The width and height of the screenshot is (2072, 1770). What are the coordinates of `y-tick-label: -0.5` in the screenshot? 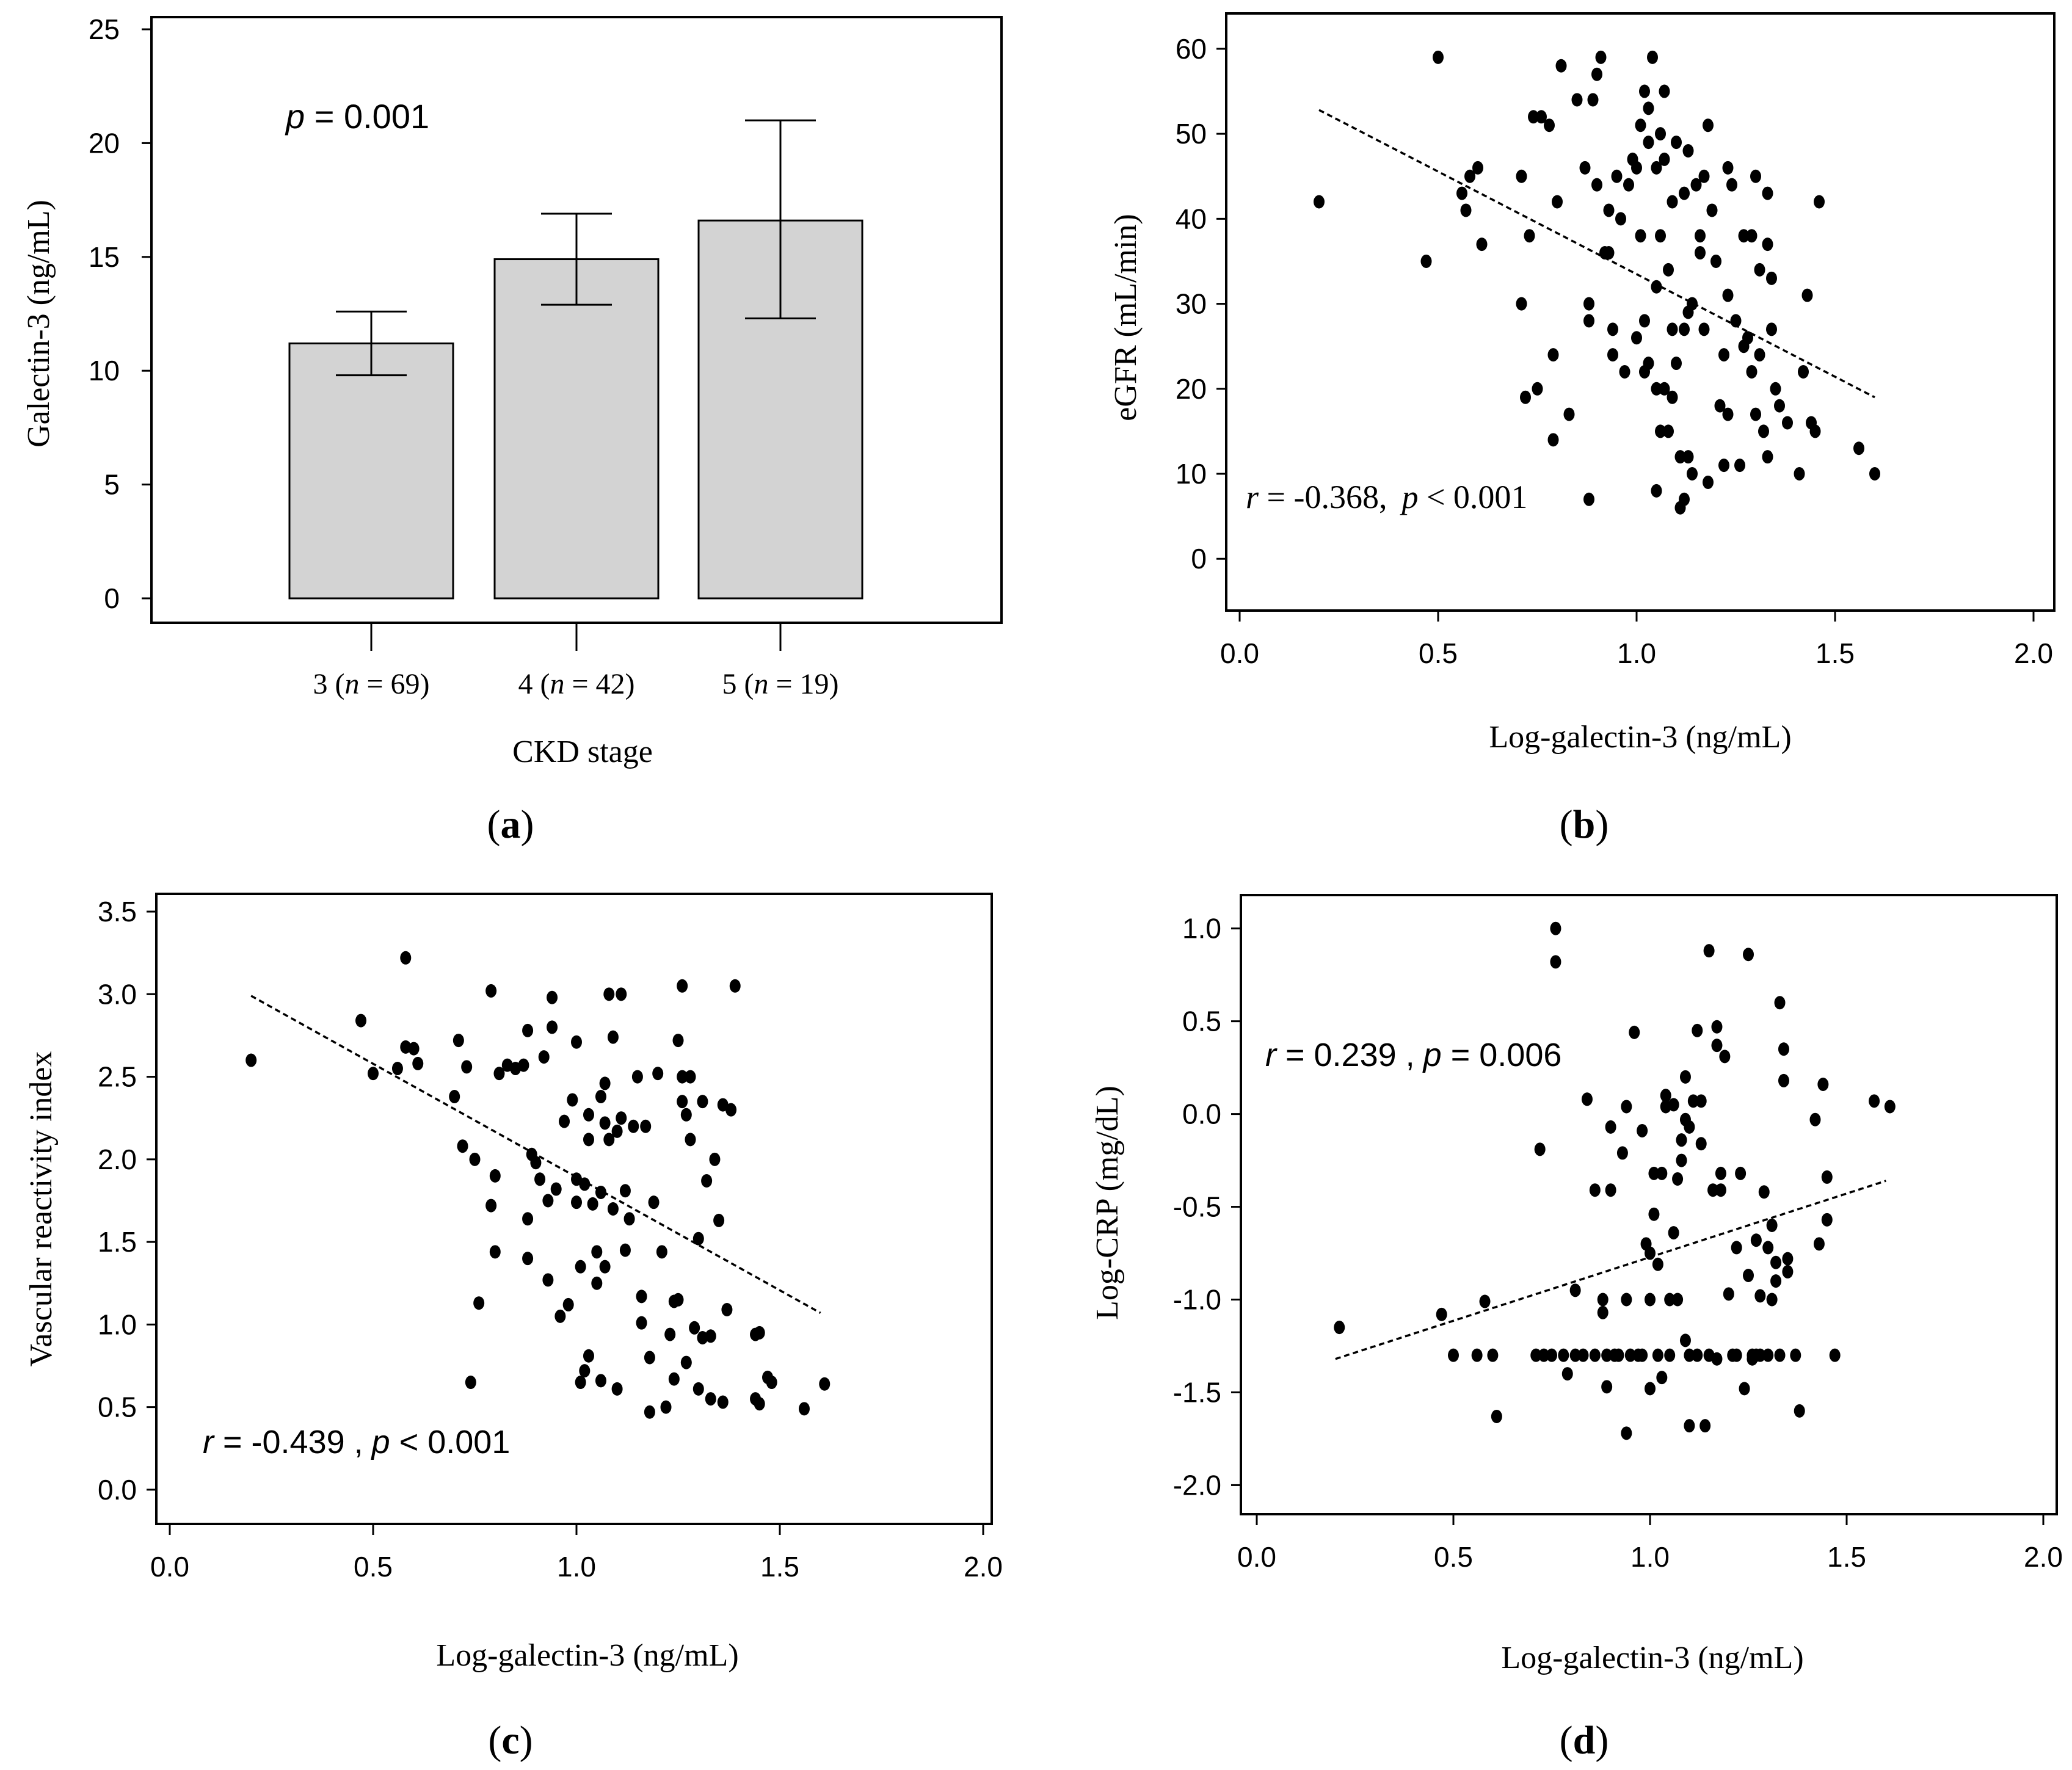 It's located at (1197, 1207).